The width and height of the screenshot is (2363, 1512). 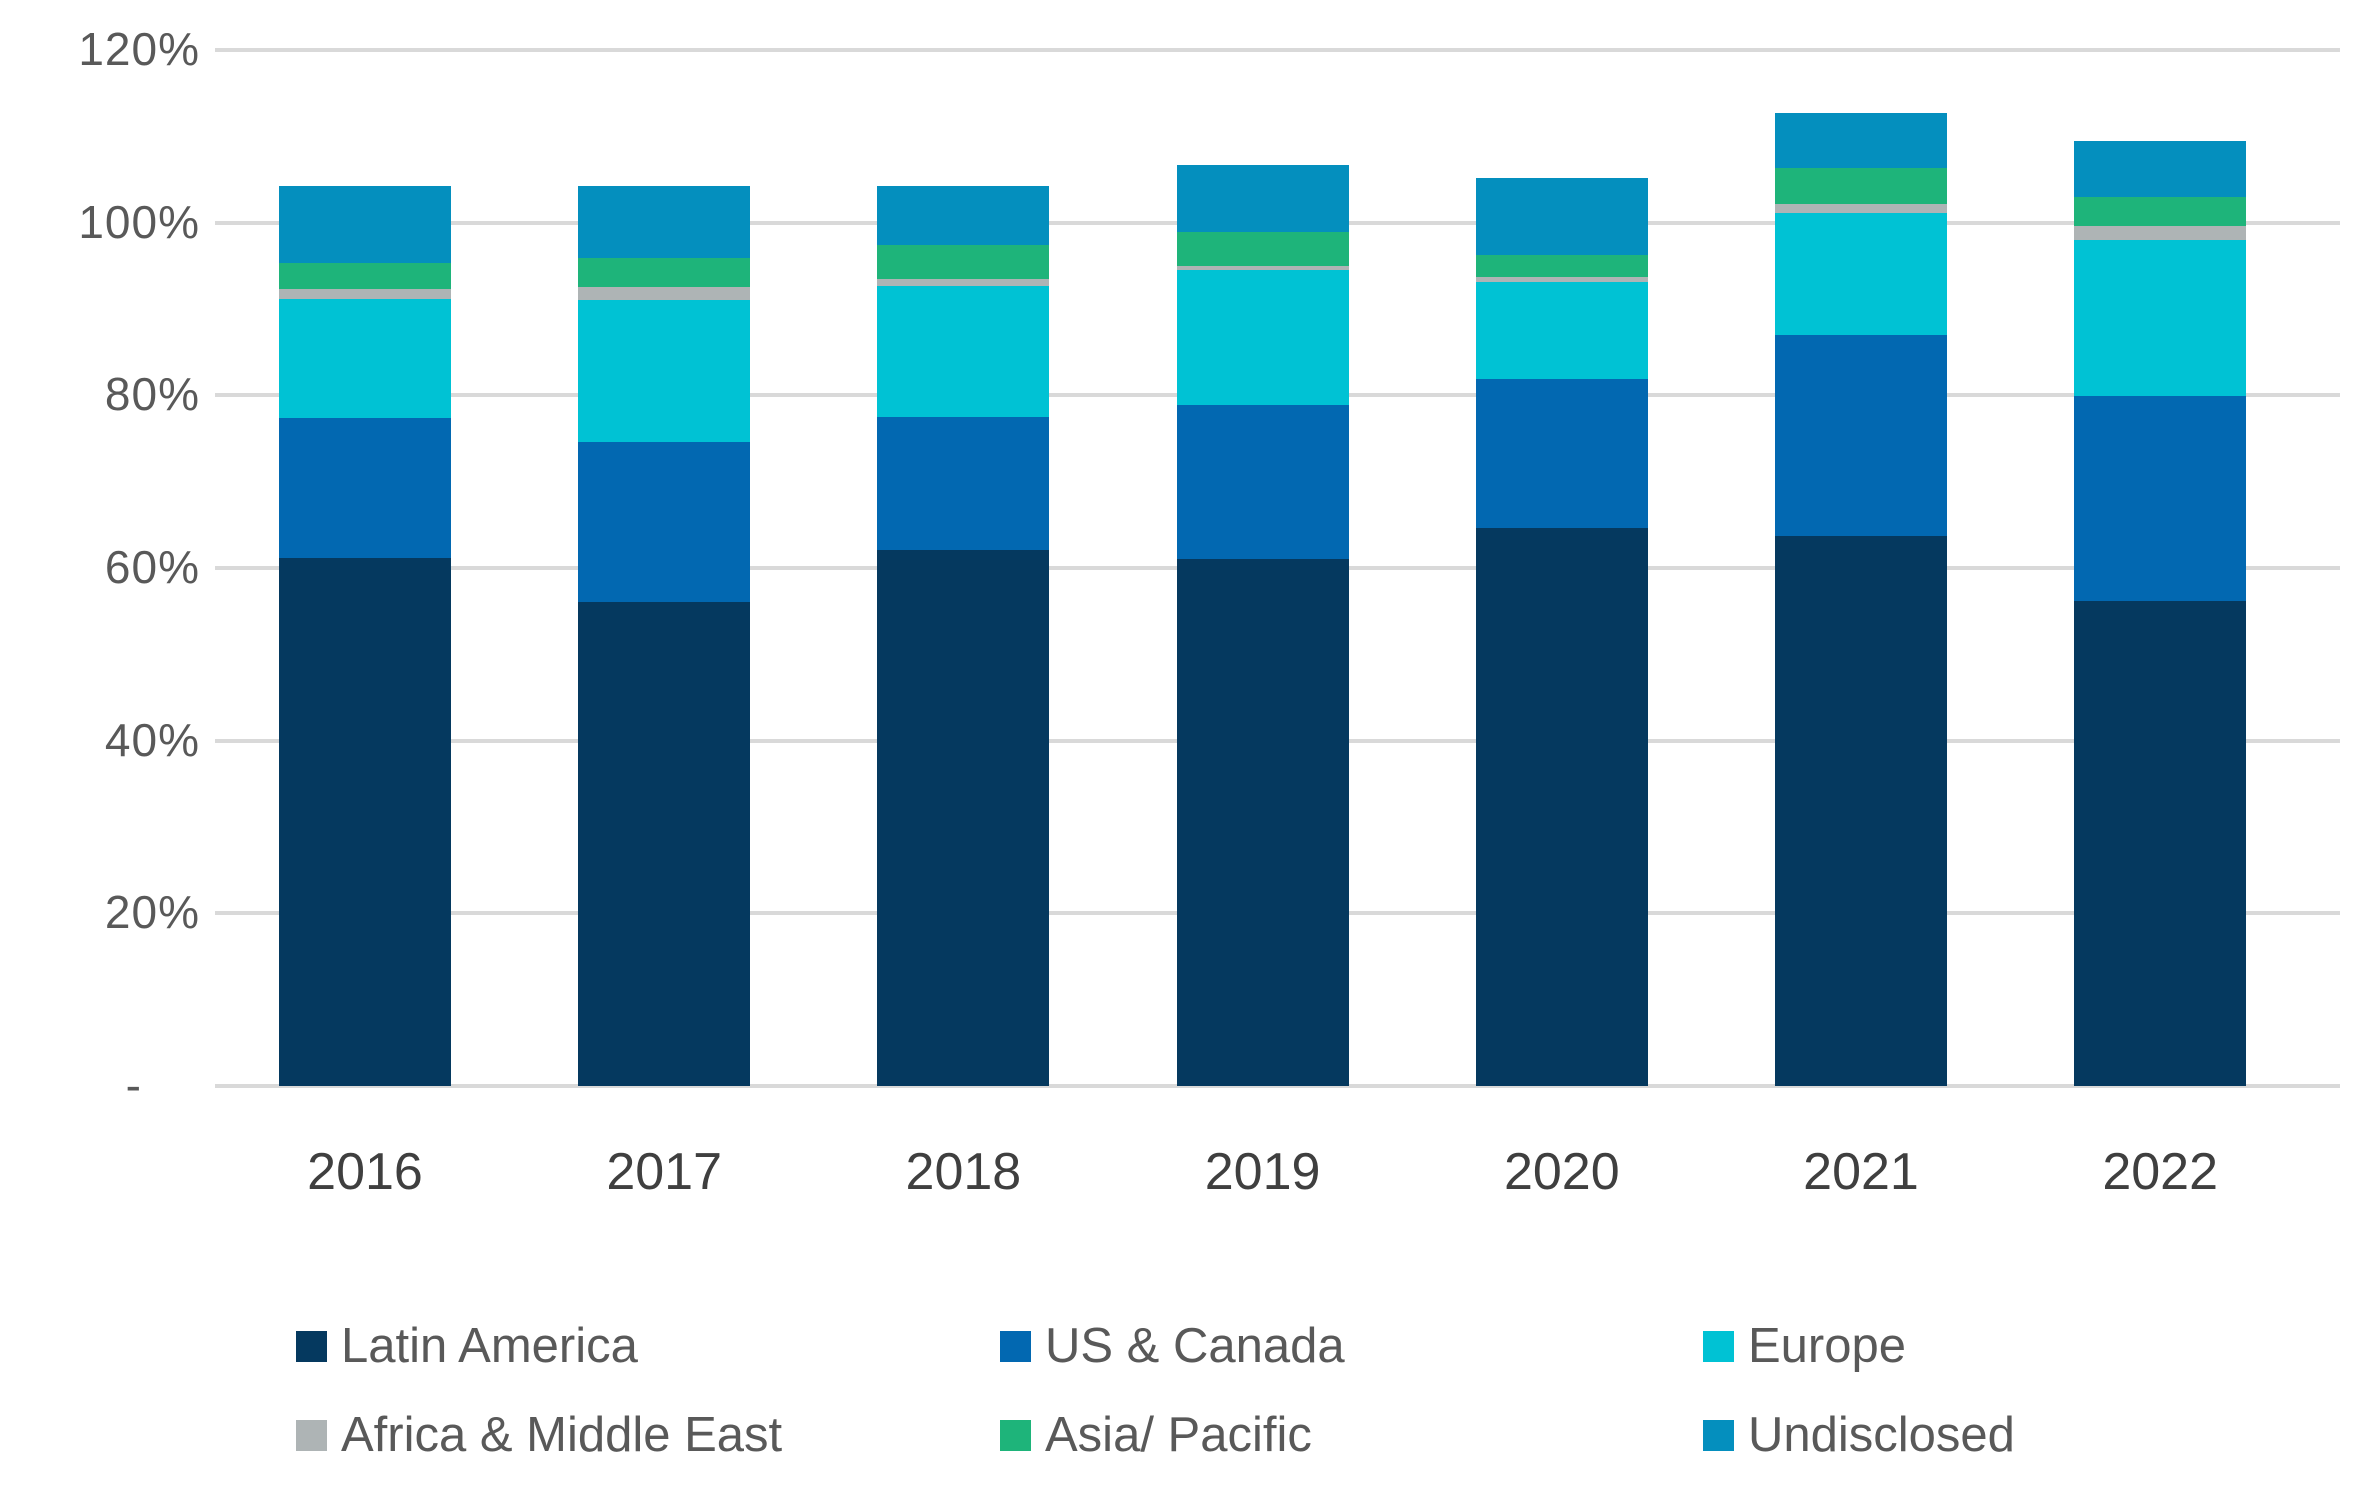 I want to click on x-tick-label-2020: 2020, so click(x=1561, y=1172).